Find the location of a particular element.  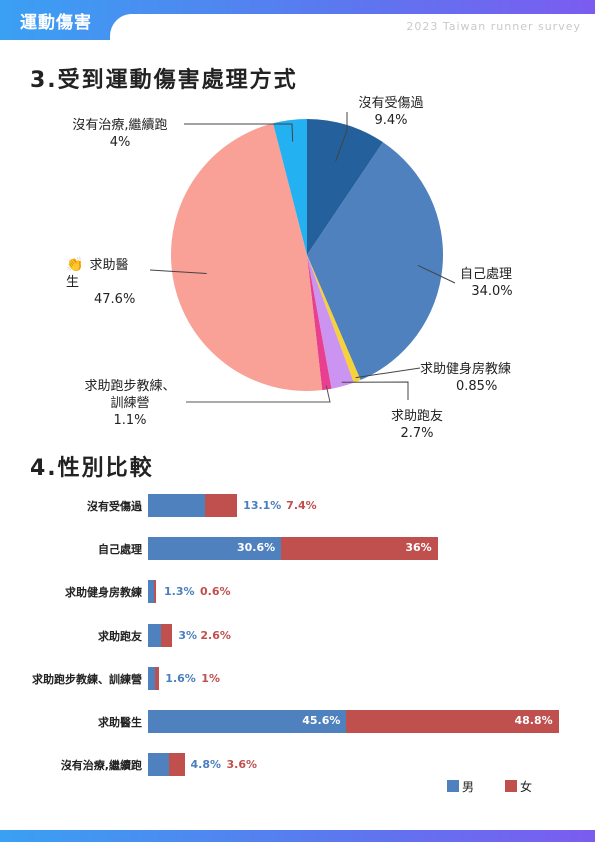

pie-label-name: 求助跑步教練、 is located at coordinates (130, 386).